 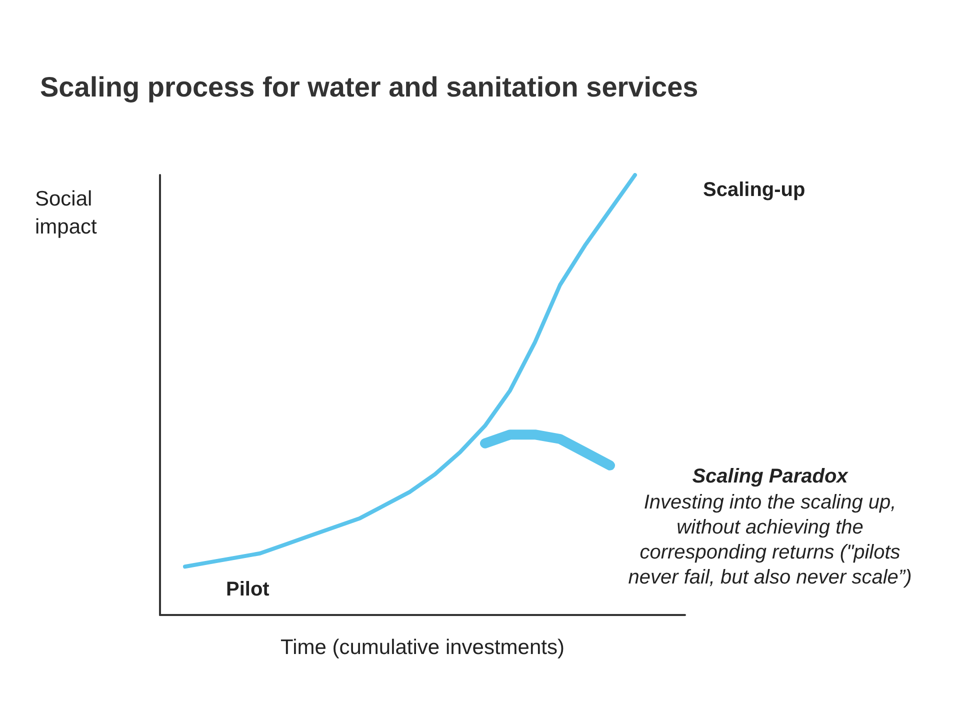 What do you see at coordinates (770, 540) in the screenshot?
I see `annotation: Investing into the scaling up, without achieving the corresponding returns ("pilots never fail, but also never scale”)` at bounding box center [770, 540].